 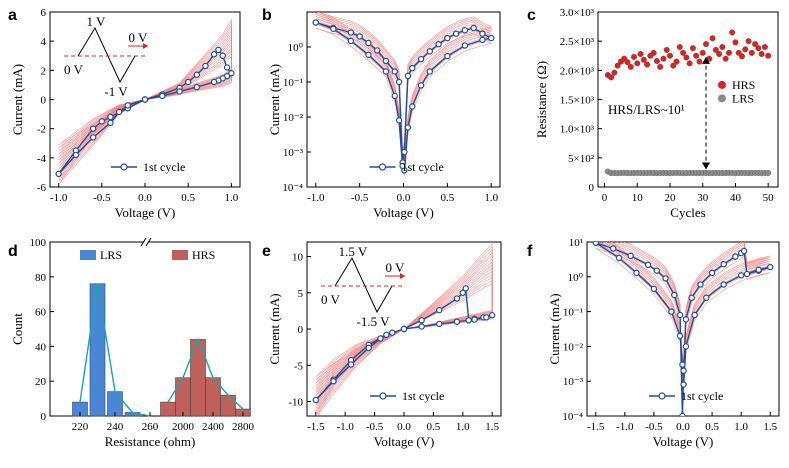 I want to click on y-tick-label: 1.5×10³, so click(x=577, y=101).